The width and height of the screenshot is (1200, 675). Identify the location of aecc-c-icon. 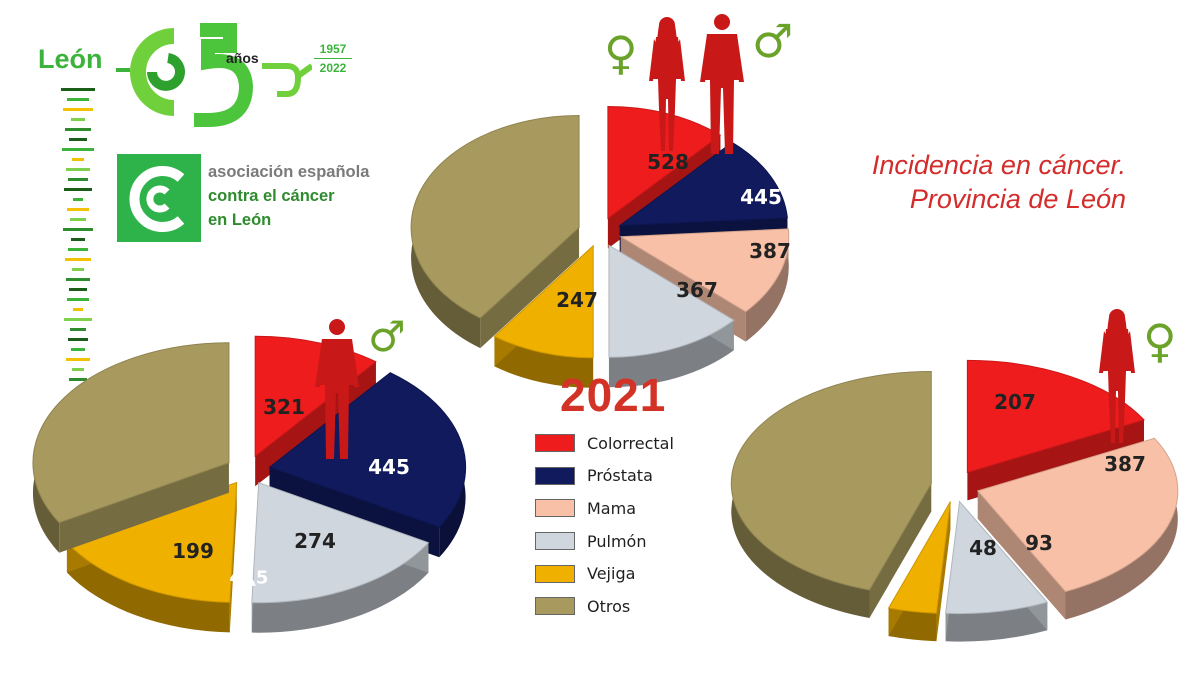
(157, 199).